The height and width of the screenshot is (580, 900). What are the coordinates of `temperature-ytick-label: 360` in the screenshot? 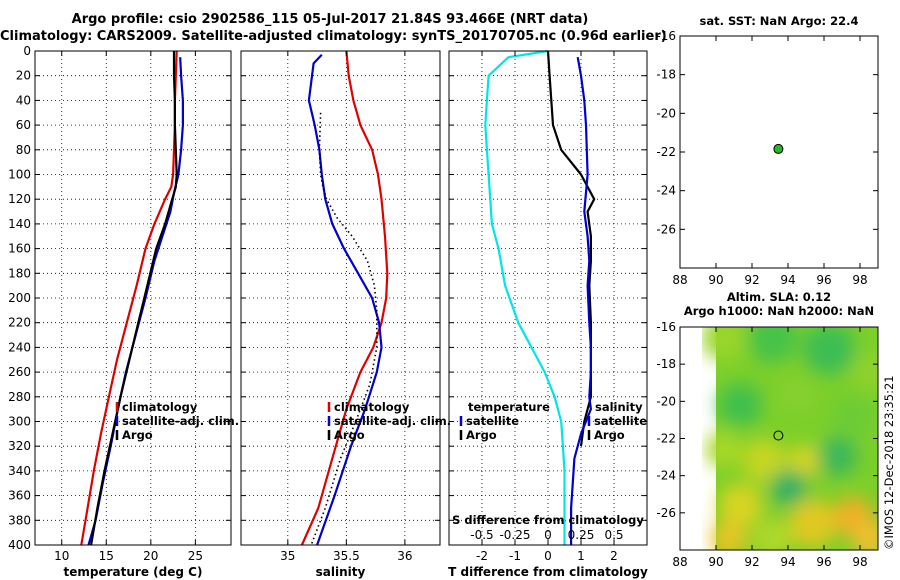 It's located at (19, 496).